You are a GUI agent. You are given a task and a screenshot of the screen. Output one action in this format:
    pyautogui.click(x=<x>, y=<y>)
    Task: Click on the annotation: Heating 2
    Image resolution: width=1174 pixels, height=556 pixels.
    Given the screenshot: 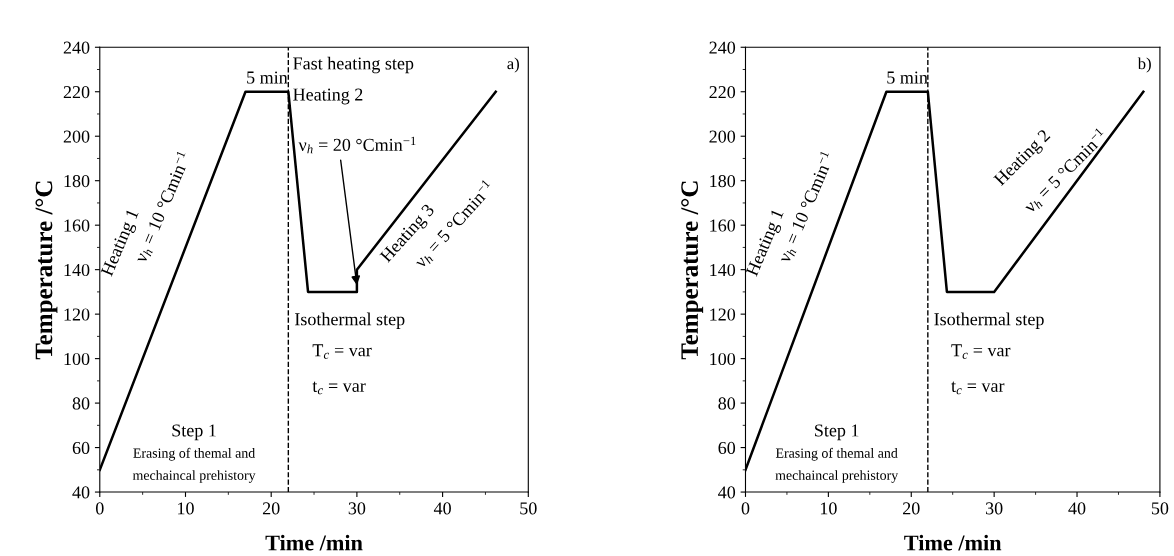 What is the action you would take?
    pyautogui.click(x=328, y=96)
    